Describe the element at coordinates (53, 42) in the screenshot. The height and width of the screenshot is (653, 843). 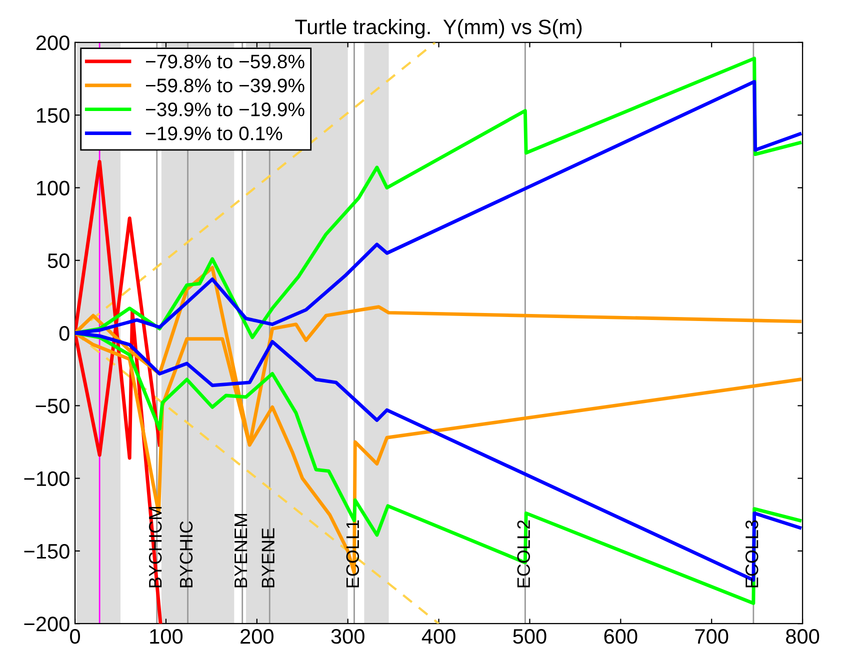
I see `y-tick-label: 200` at that location.